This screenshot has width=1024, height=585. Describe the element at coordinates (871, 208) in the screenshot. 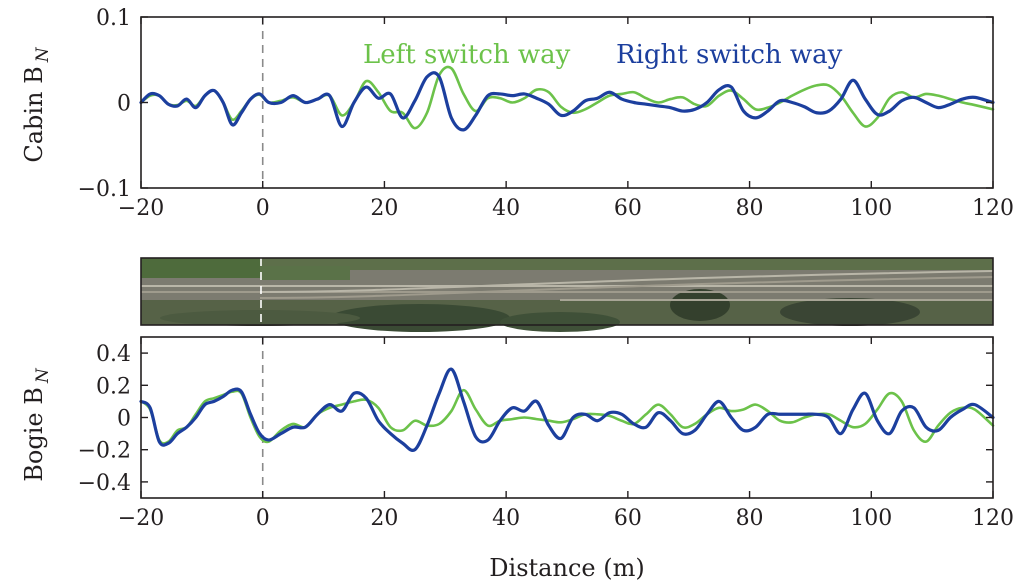

I see `cabin-x-tick-label: 100` at that location.